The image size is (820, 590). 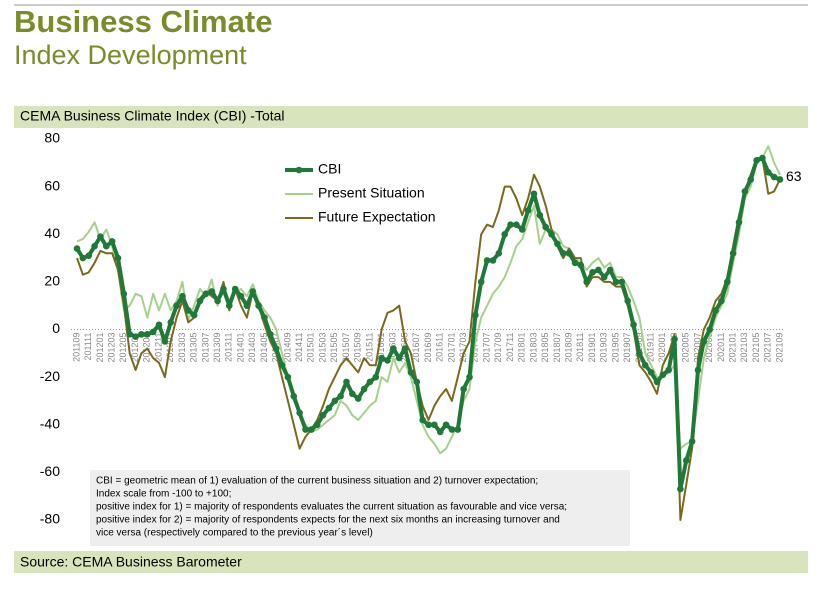 I want to click on y-tick-label: 60, so click(x=52, y=185).